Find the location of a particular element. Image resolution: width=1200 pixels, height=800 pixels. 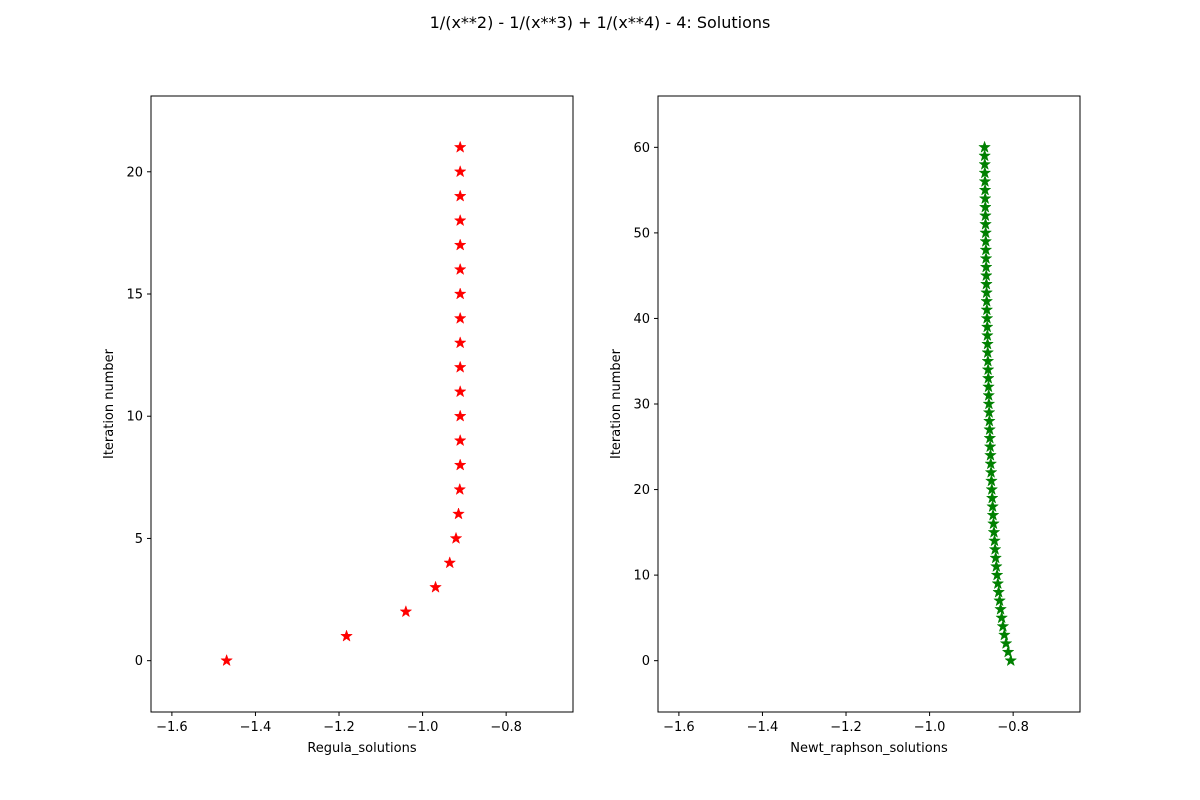

x-axis-label: Newt_raphson_solutions is located at coordinates (869, 748).